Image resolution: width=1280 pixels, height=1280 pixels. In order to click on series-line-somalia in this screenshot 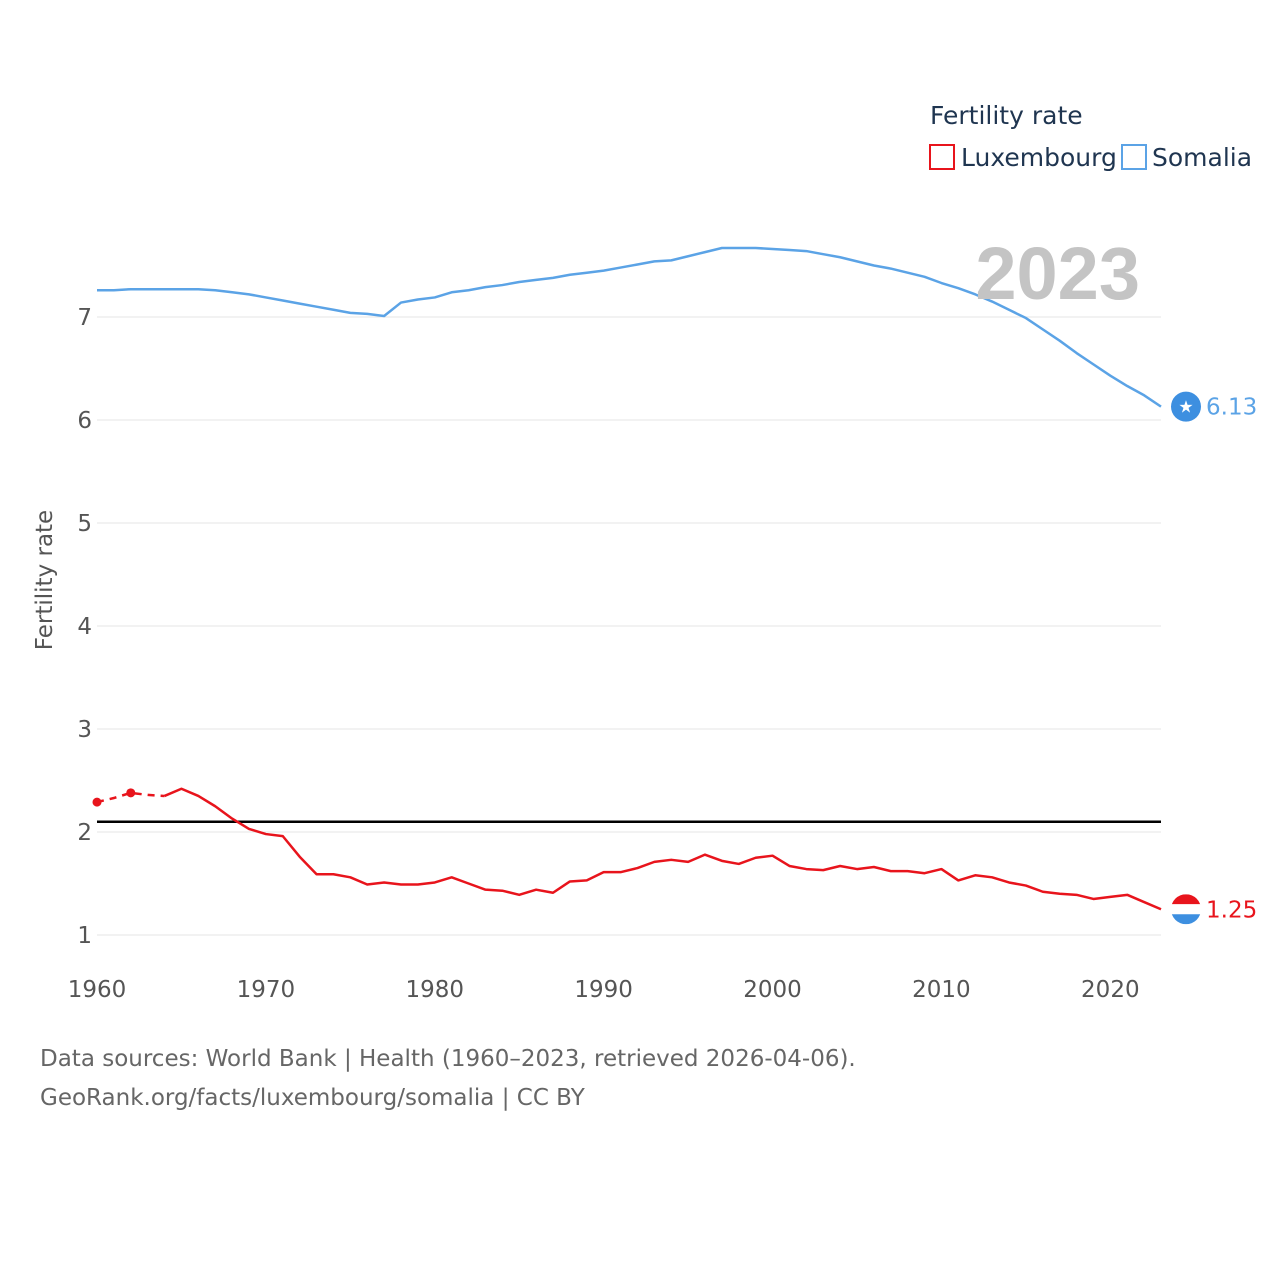, I will do `click(629, 327)`.